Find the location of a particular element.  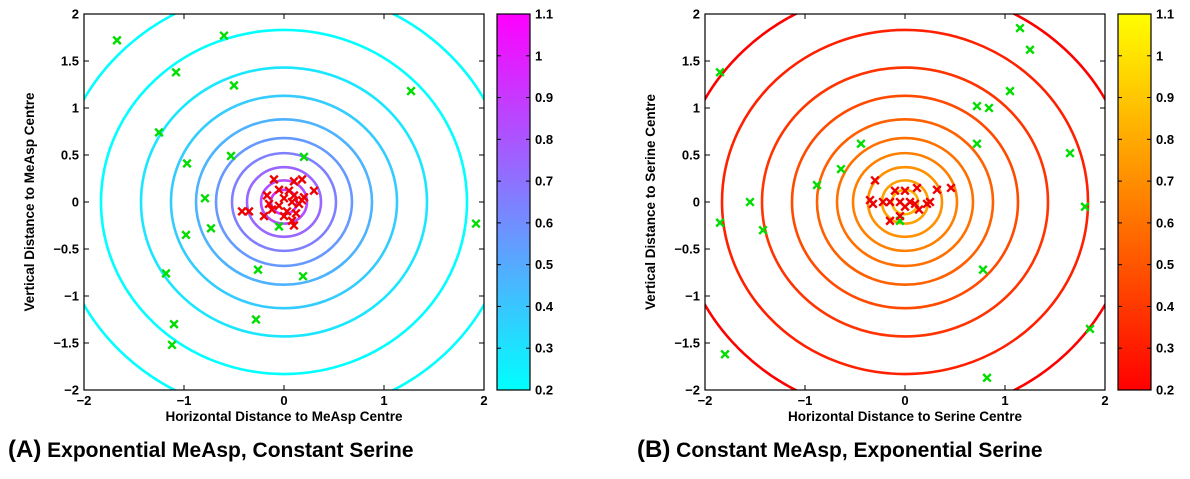

x-axis-label: Horizontal Distance to MeAsp Centre is located at coordinates (284, 416).